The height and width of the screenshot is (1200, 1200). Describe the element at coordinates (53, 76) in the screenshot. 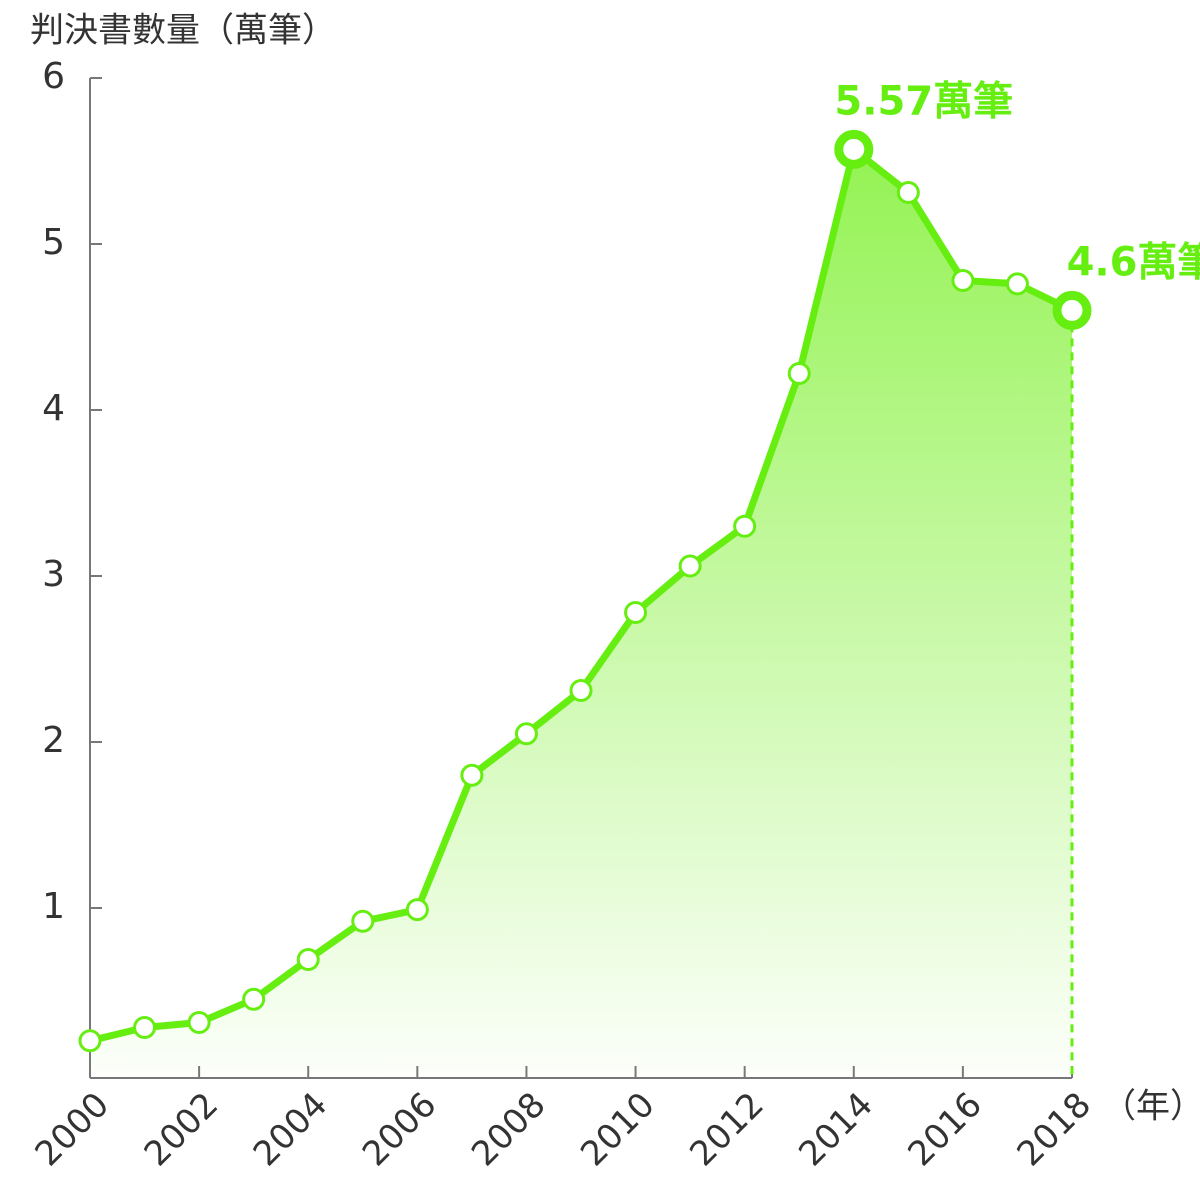

I see `y-tick-label: 6` at that location.